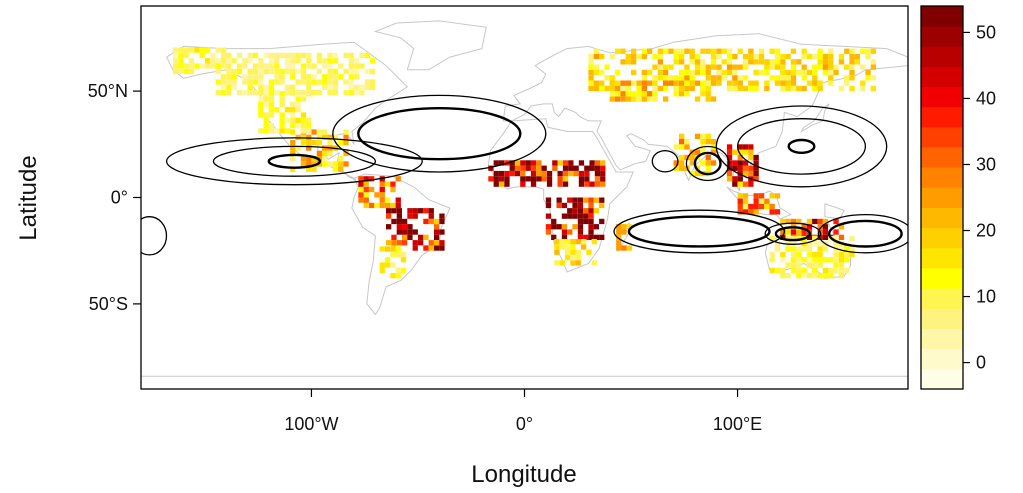  I want to click on colorbar: 0 10 20 30 40 50, so click(958, 197).